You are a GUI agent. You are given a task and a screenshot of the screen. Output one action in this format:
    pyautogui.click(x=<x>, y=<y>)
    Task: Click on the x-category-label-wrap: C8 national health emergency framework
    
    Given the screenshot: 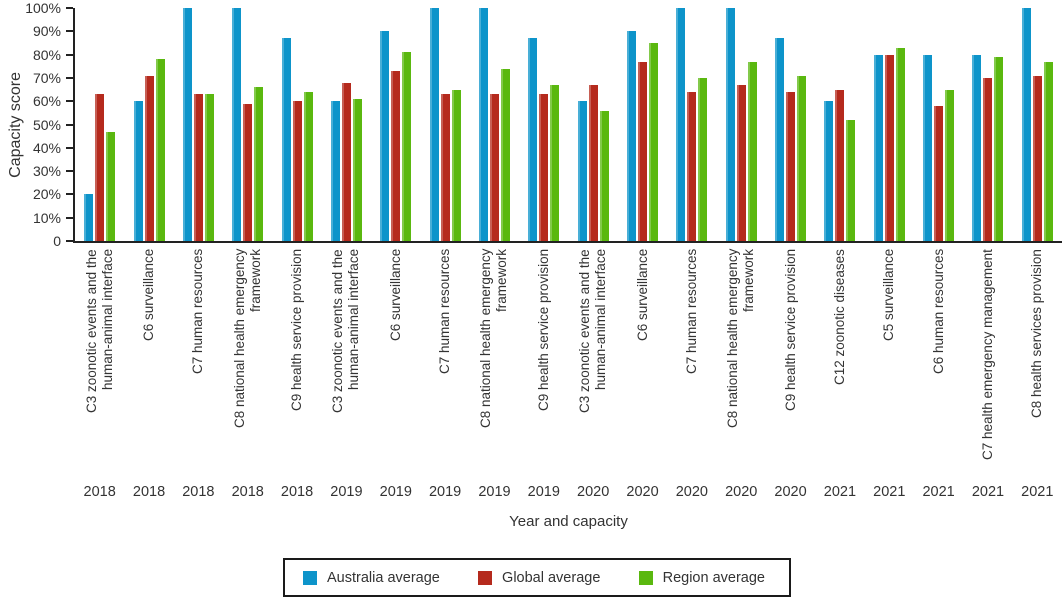 What is the action you would take?
    pyautogui.click(x=494, y=356)
    